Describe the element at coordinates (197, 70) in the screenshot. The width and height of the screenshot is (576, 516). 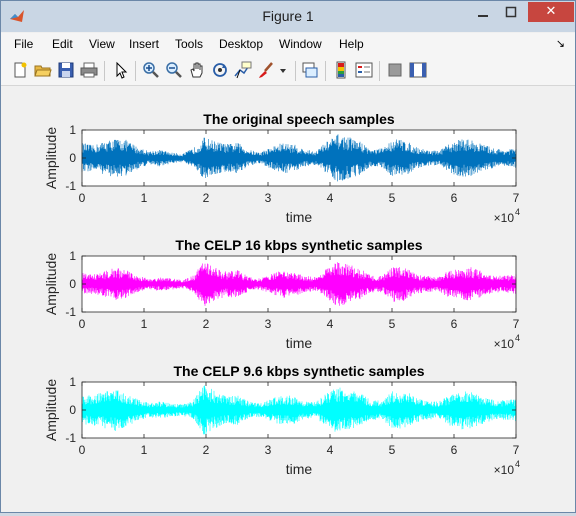
I see `pan-icon` at that location.